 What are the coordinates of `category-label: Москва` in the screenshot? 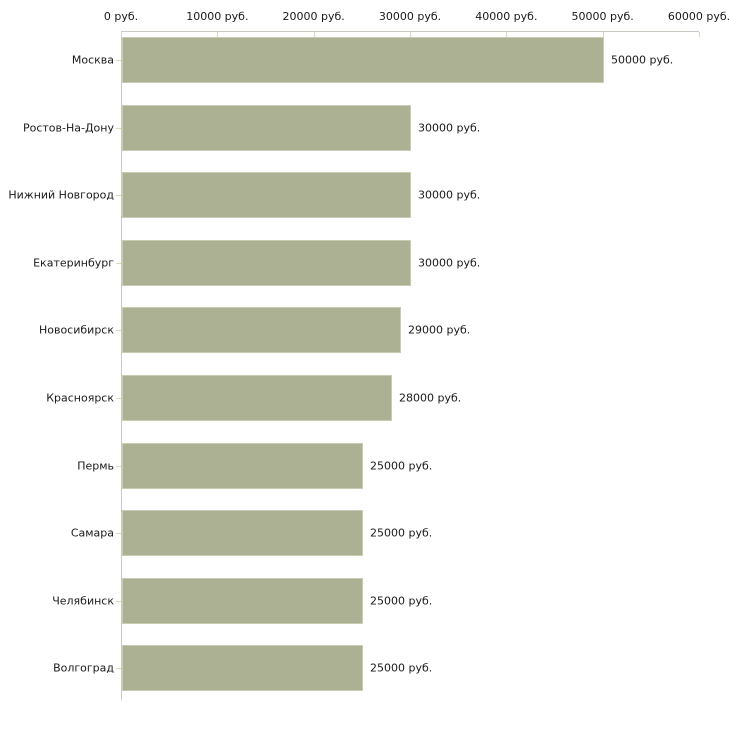 It's located at (92, 60).